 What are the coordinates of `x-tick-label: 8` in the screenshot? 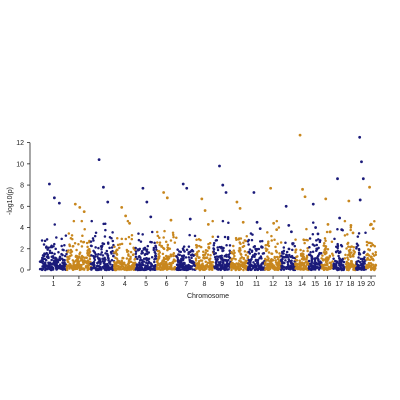 It's located at (205, 284).